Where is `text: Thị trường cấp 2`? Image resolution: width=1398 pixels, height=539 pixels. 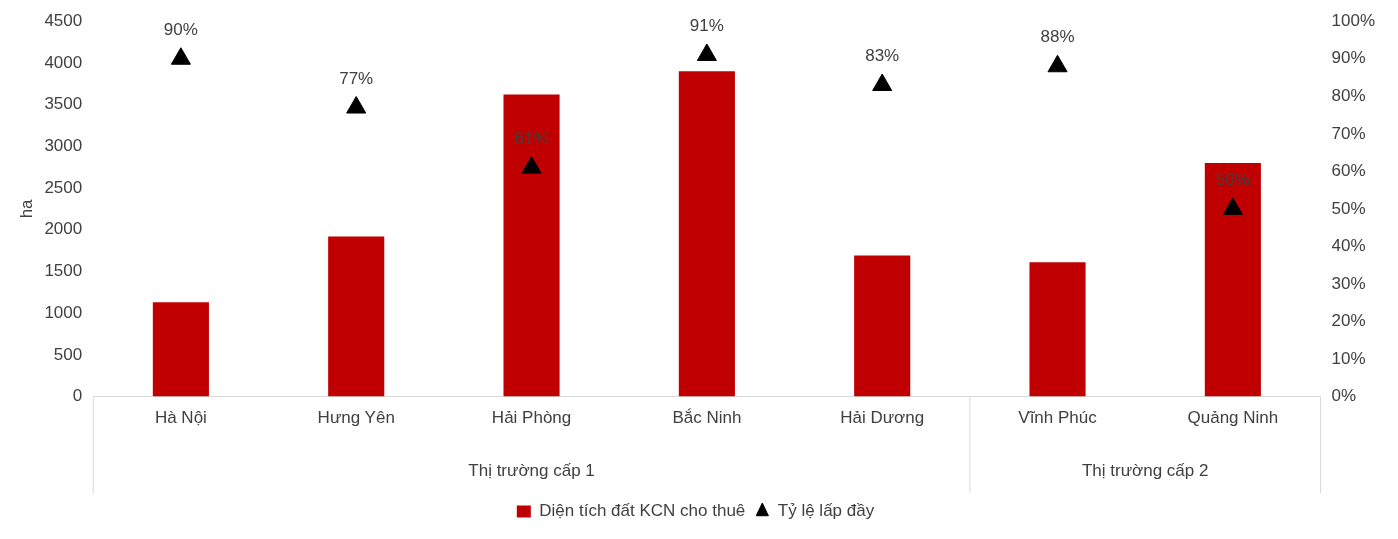 text: Thị trường cấp 2 is located at coordinates (1145, 470).